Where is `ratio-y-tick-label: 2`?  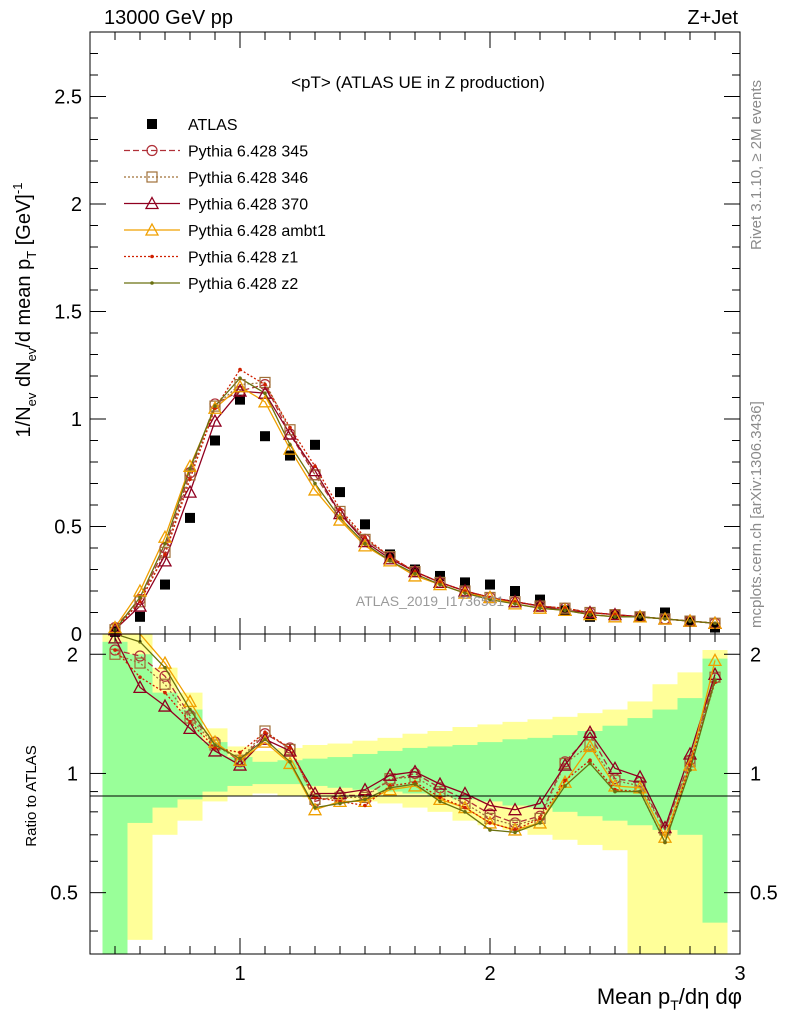 ratio-y-tick-label: 2 is located at coordinates (72, 655).